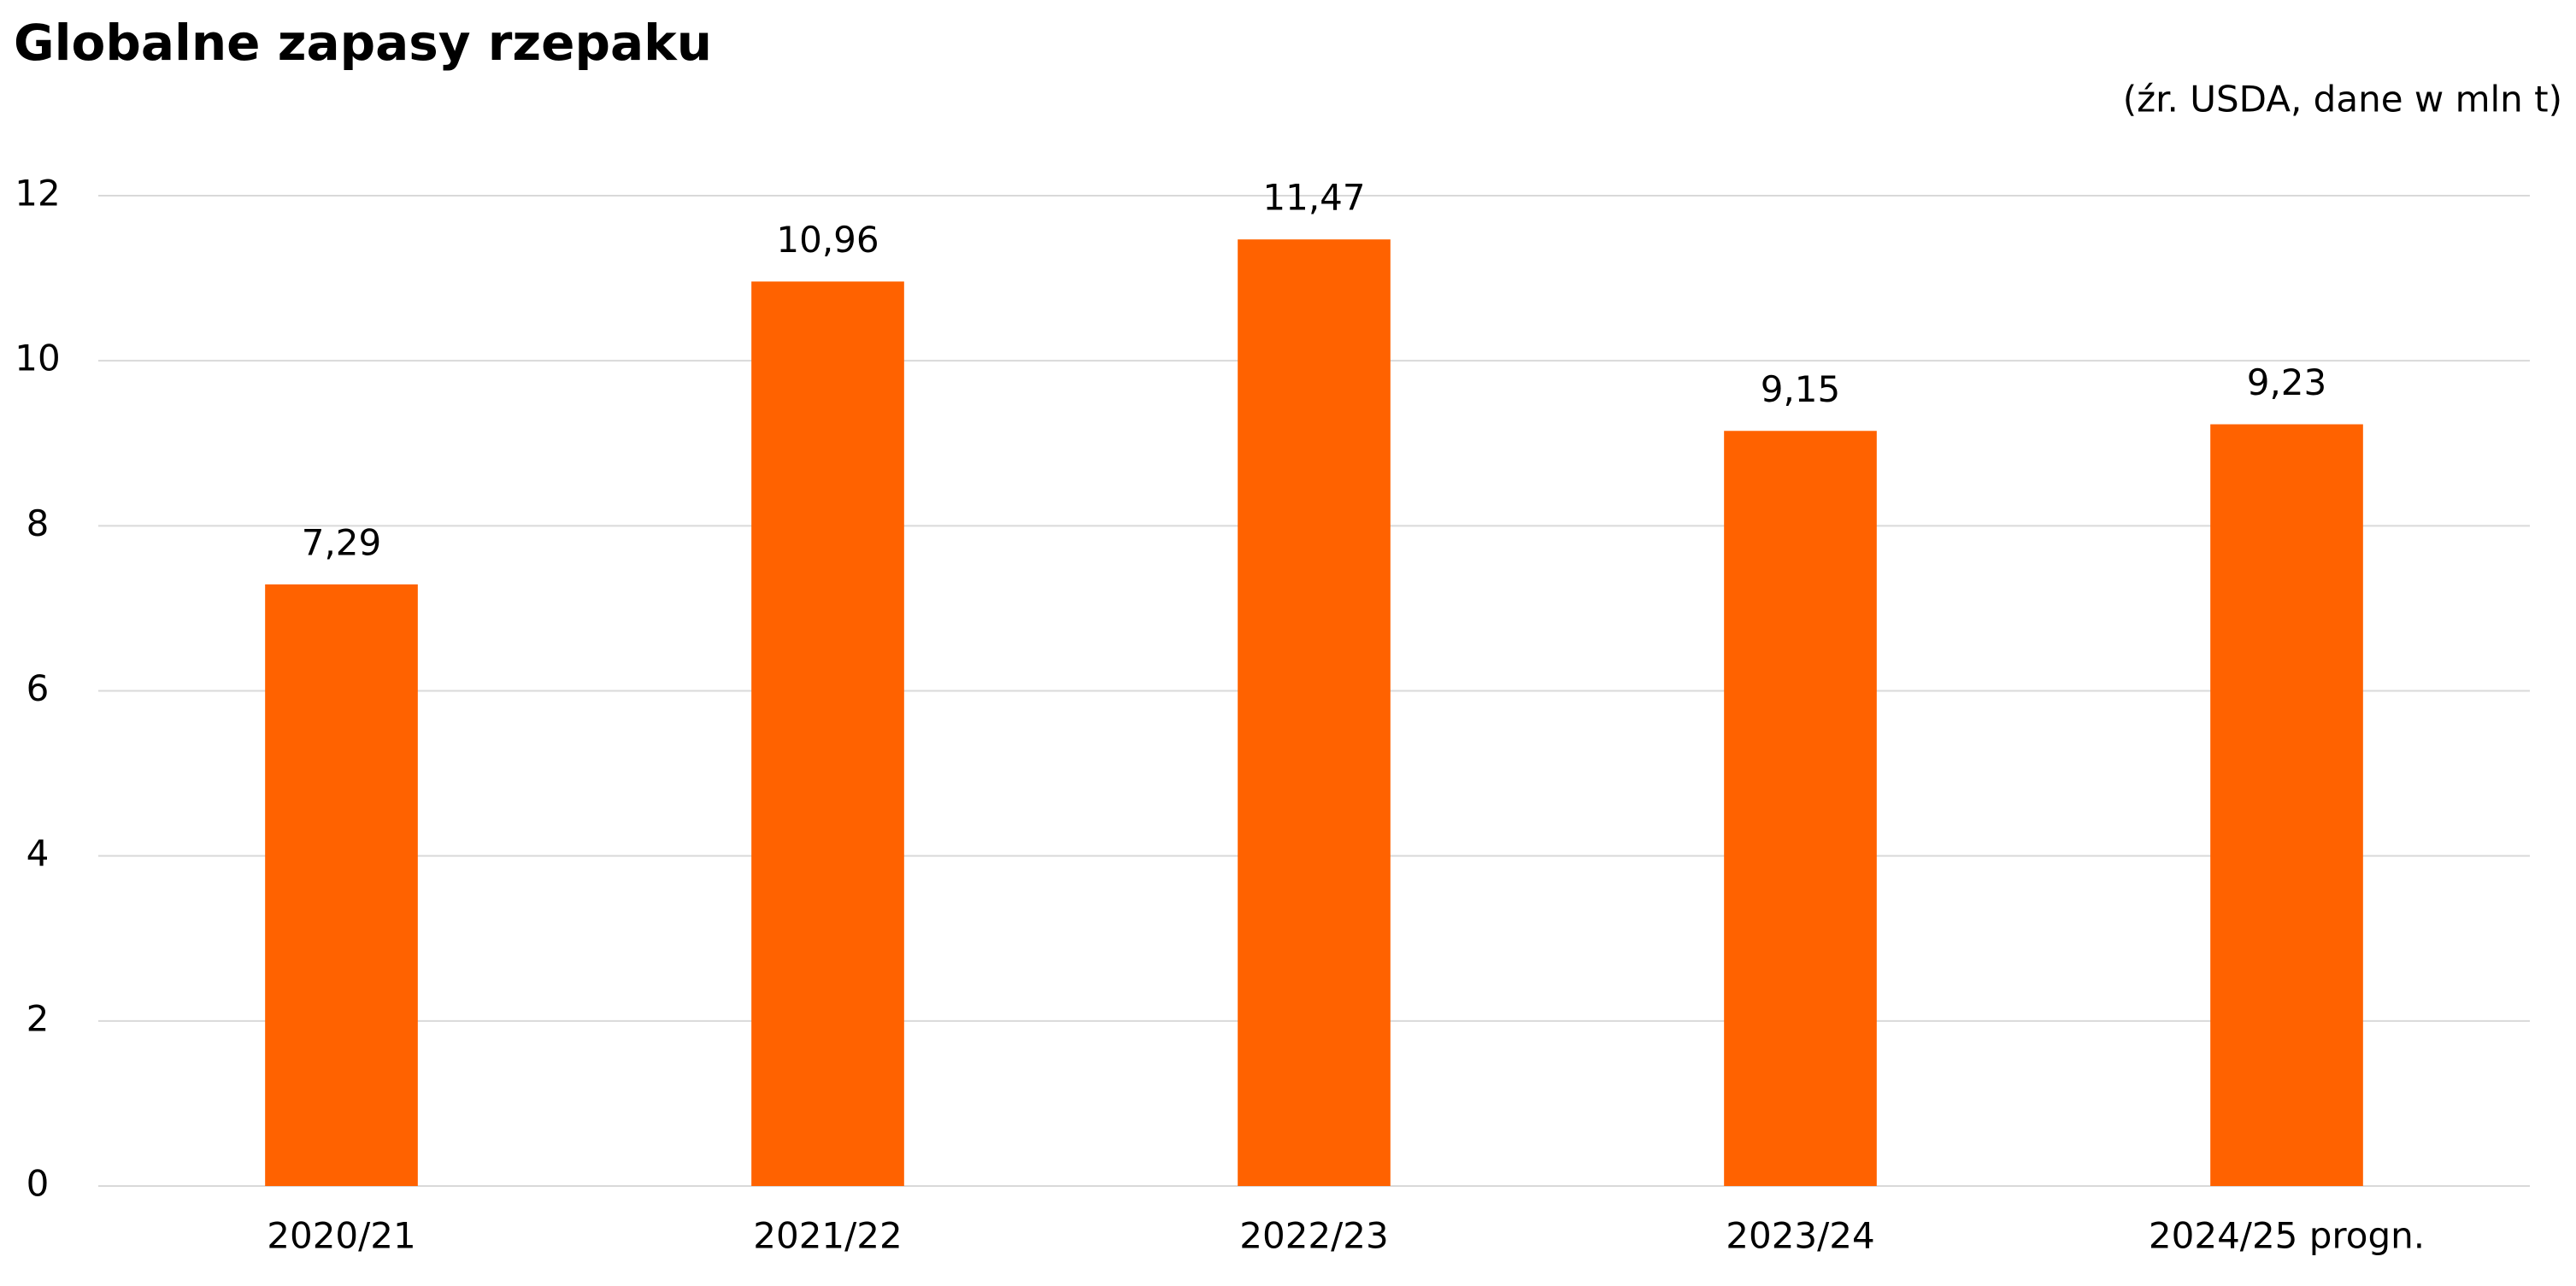  What do you see at coordinates (37, 358) in the screenshot?
I see `y-tick-label: 10` at bounding box center [37, 358].